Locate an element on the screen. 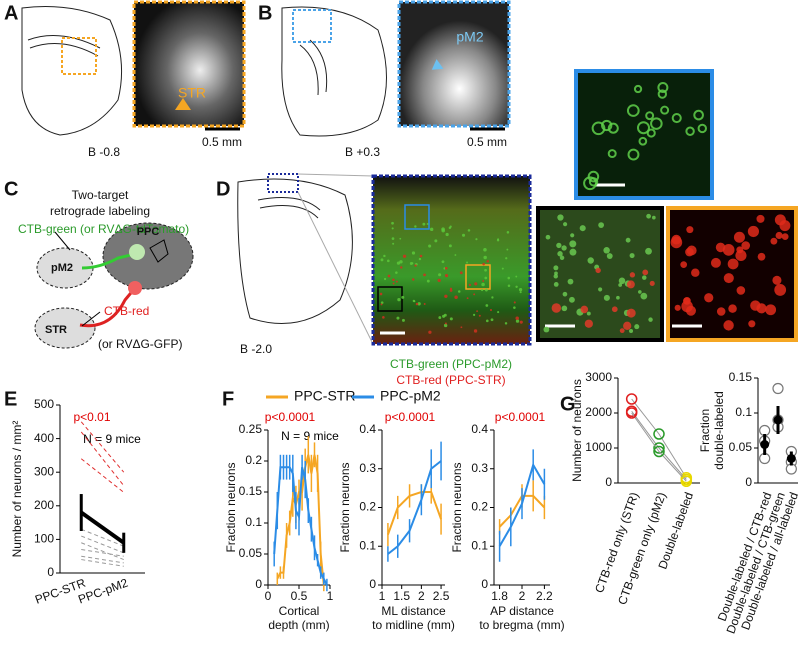  axon is located at coordinates (108, 261).